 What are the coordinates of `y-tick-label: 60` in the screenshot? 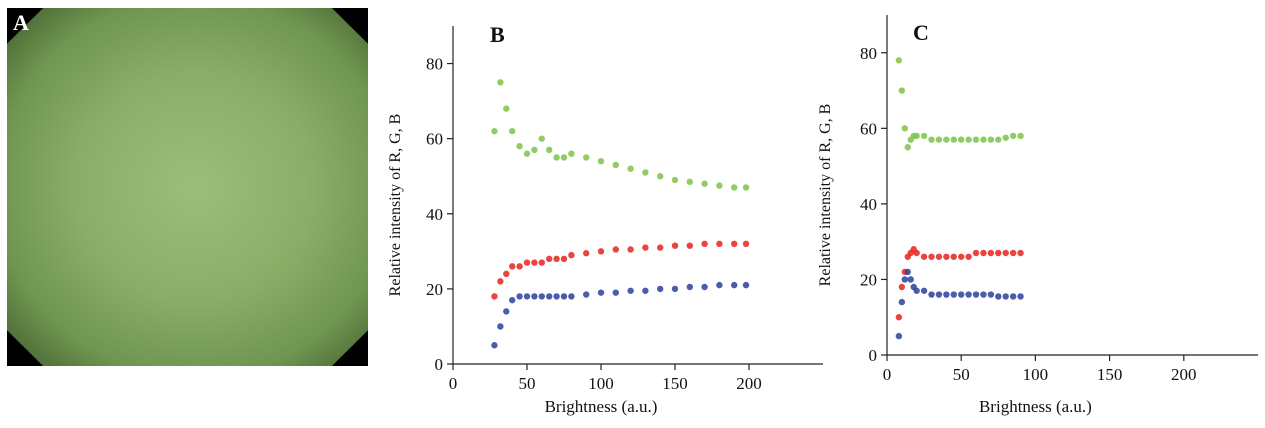 It's located at (434, 139).